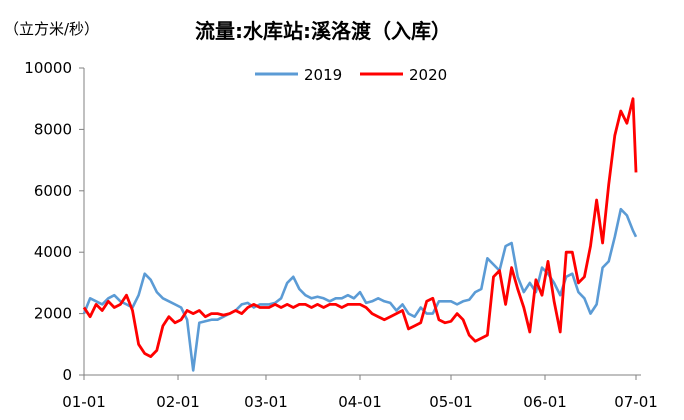 The width and height of the screenshot is (684, 420). I want to click on y-axis-ticks: 0 2000 4000 6000 8000 10000, so click(54, 221).